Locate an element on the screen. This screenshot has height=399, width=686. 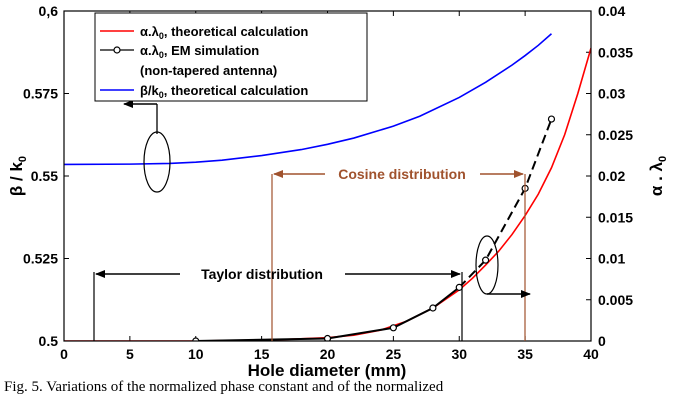
legend-label-alpha-theory: α.λ0, theoretical calculation is located at coordinates (224, 32).